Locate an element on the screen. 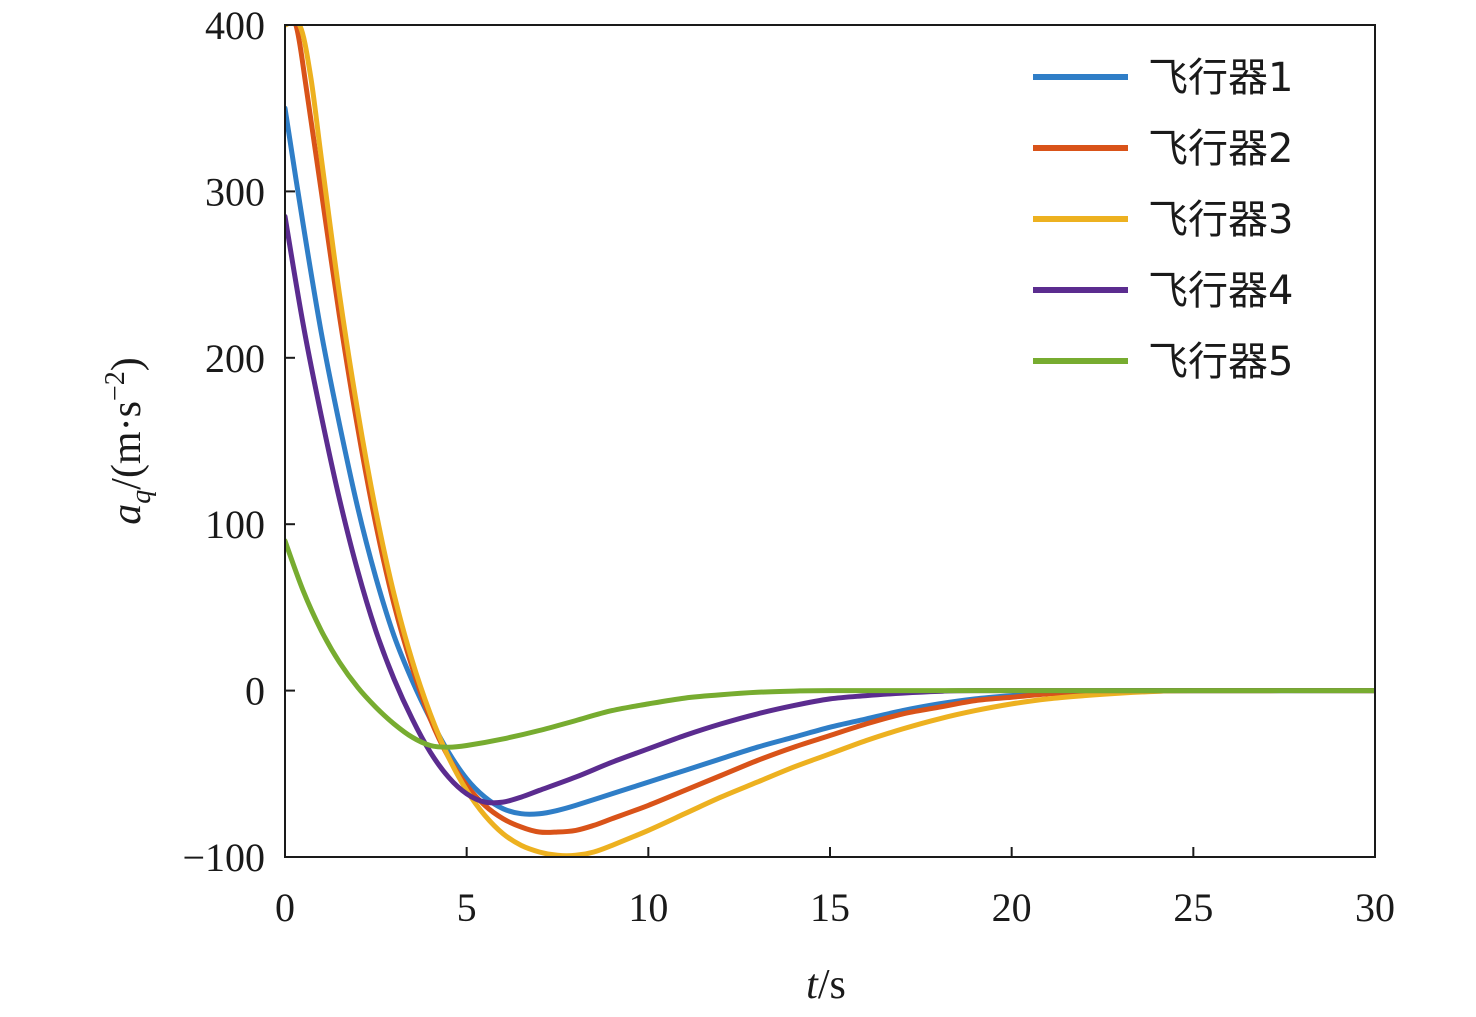 The image size is (1476, 1017). legend: 飞行器1 飞行器2 飞行器3 飞行器4 飞行器5 is located at coordinates (1163, 220).